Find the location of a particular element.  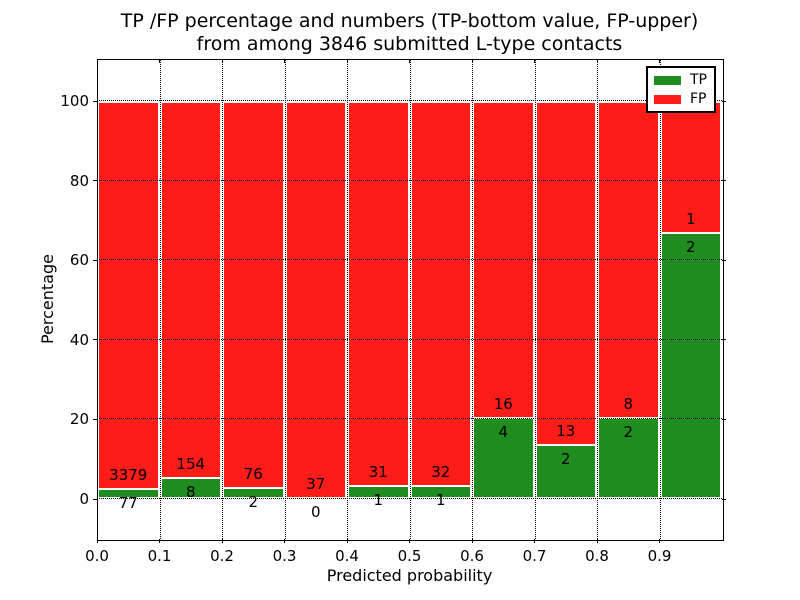

legend-row: FP is located at coordinates (684, 99).